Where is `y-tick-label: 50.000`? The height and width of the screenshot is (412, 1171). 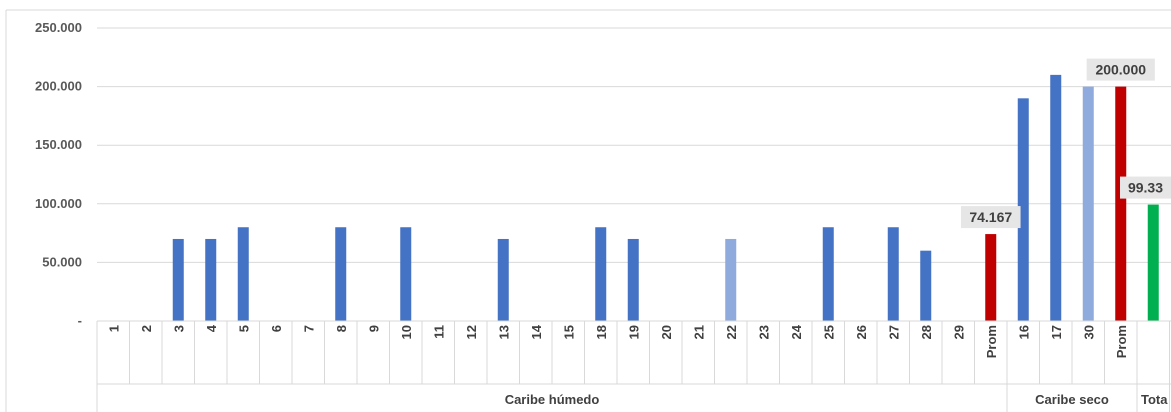 y-tick-label: 50.000 is located at coordinates (62, 261).